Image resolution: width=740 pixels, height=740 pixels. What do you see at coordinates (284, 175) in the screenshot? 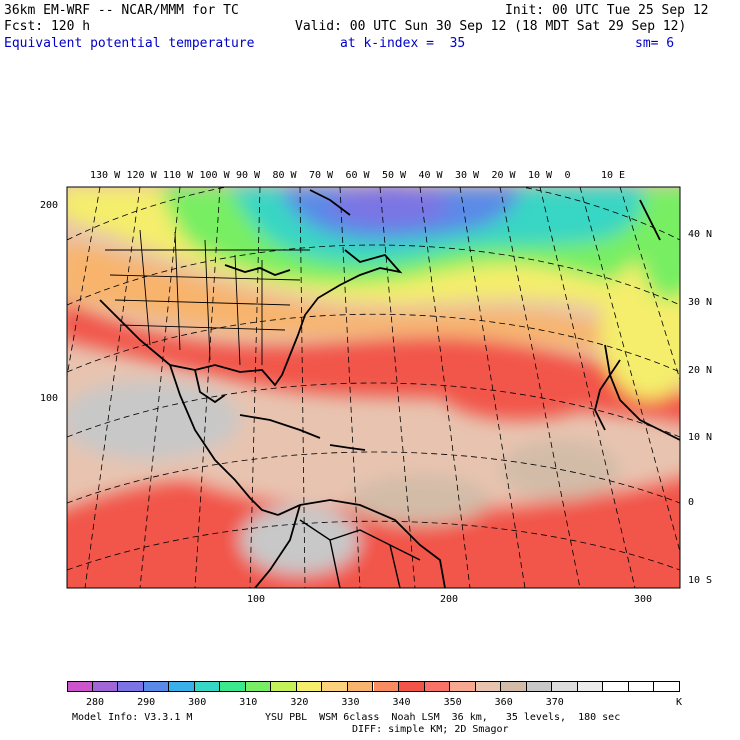
I see `longitude-label: 80 W` at bounding box center [284, 175].